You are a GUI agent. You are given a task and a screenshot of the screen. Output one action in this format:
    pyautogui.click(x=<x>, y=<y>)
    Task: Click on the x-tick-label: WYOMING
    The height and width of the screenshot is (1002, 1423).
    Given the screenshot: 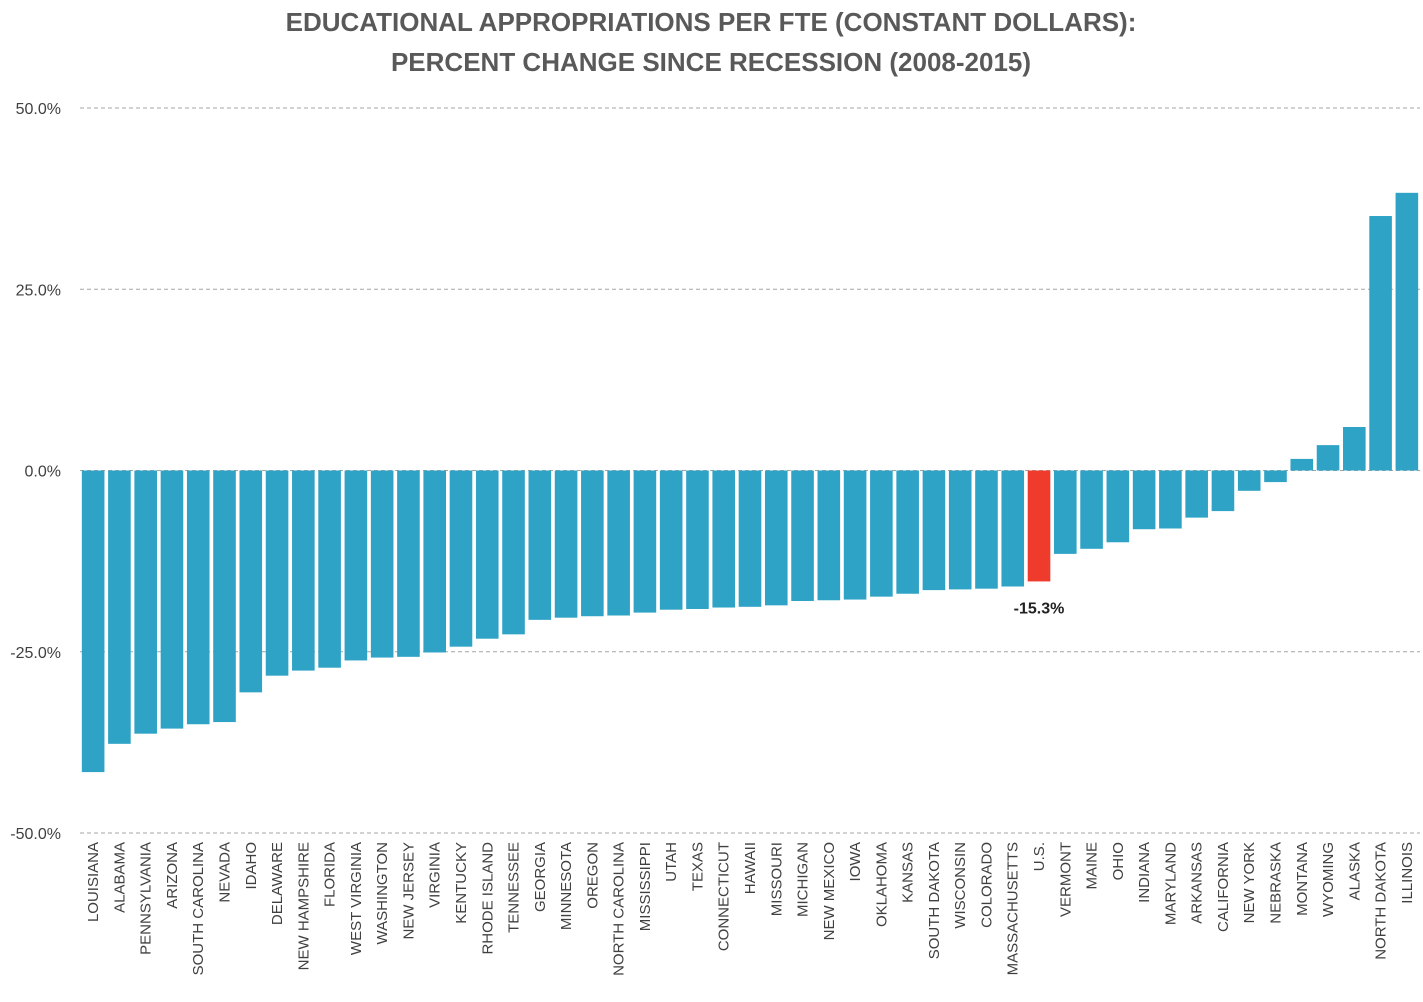 What is the action you would take?
    pyautogui.click(x=1328, y=879)
    